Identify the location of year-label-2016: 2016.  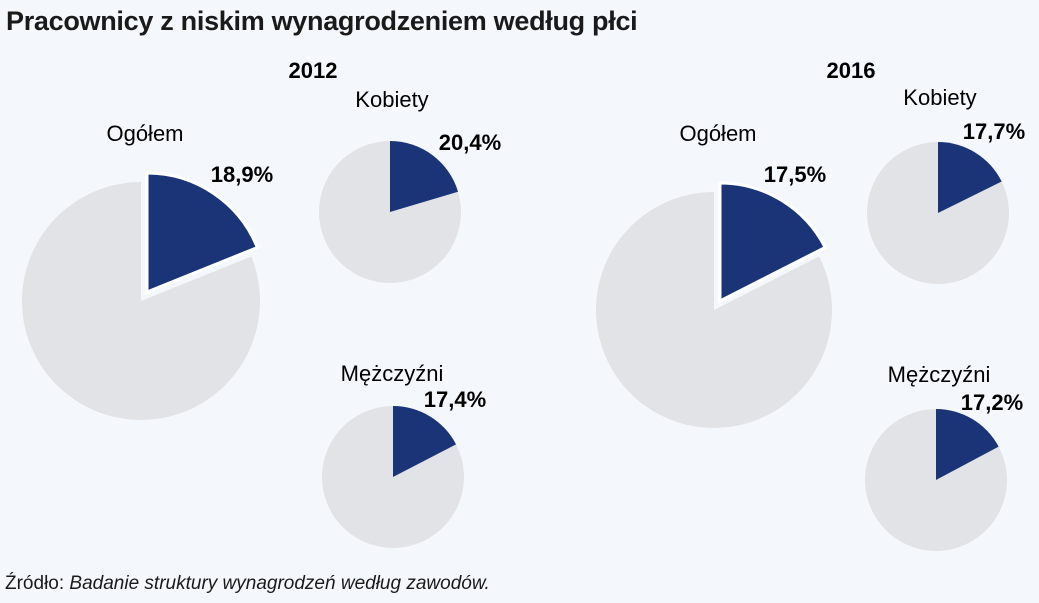
(851, 70).